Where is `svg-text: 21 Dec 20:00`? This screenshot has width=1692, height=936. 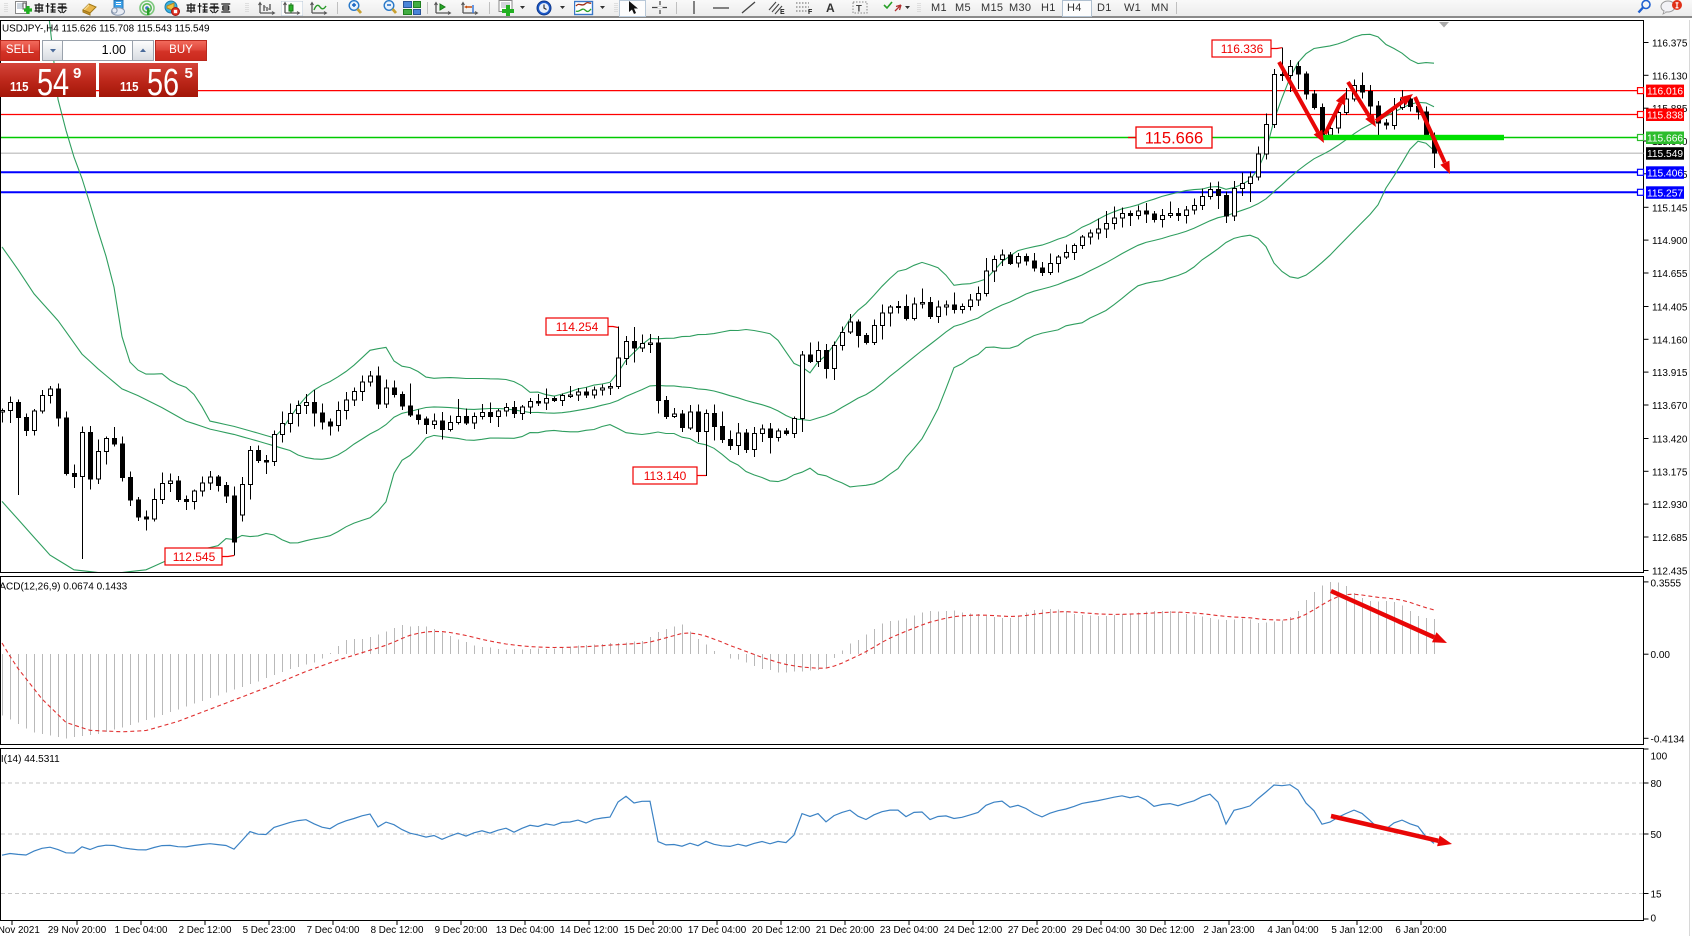
svg-text: 21 Dec 20:00 is located at coordinates (845, 930).